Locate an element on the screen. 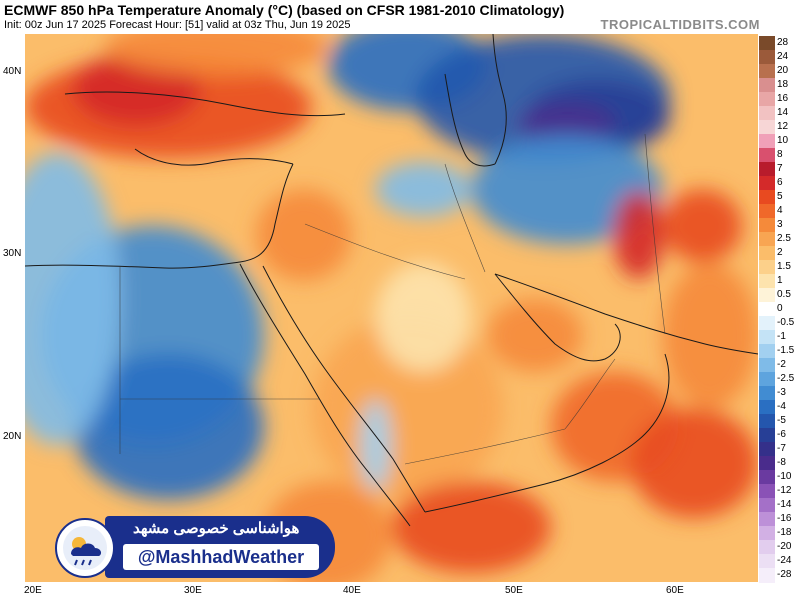 Image resolution: width=800 pixels, height=598 pixels. colorbar-label: 14 is located at coordinates (783, 112).